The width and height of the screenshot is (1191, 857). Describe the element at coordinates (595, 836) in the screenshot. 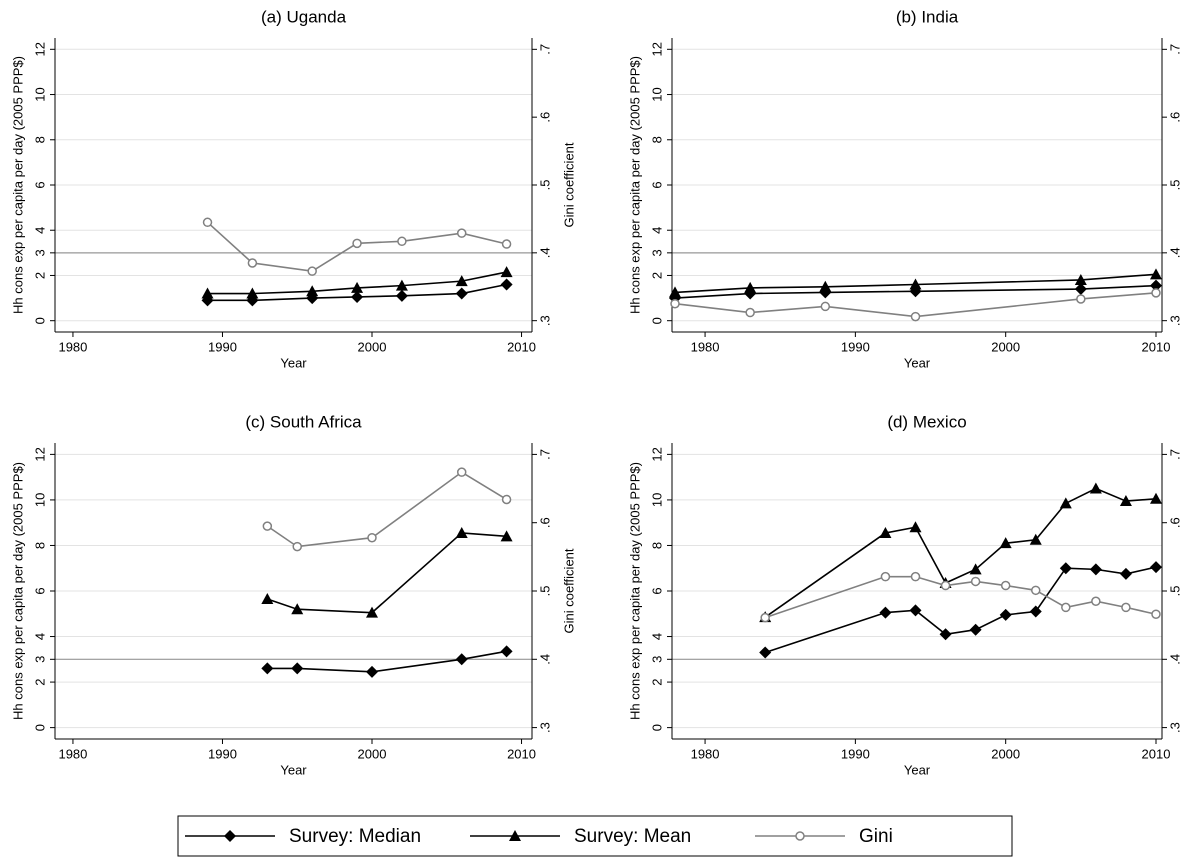

I see `legend-box` at that location.